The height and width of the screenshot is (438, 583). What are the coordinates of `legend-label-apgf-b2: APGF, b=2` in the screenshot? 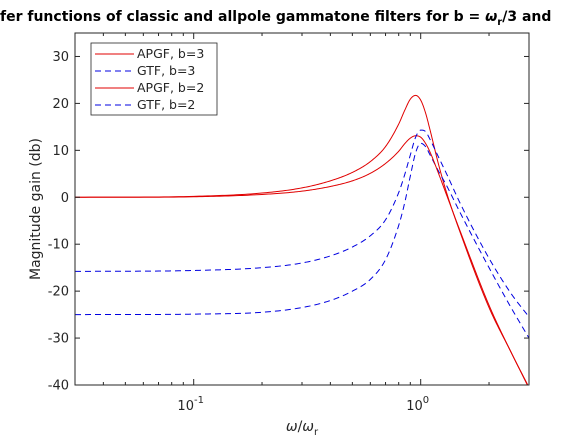 It's located at (170, 87).